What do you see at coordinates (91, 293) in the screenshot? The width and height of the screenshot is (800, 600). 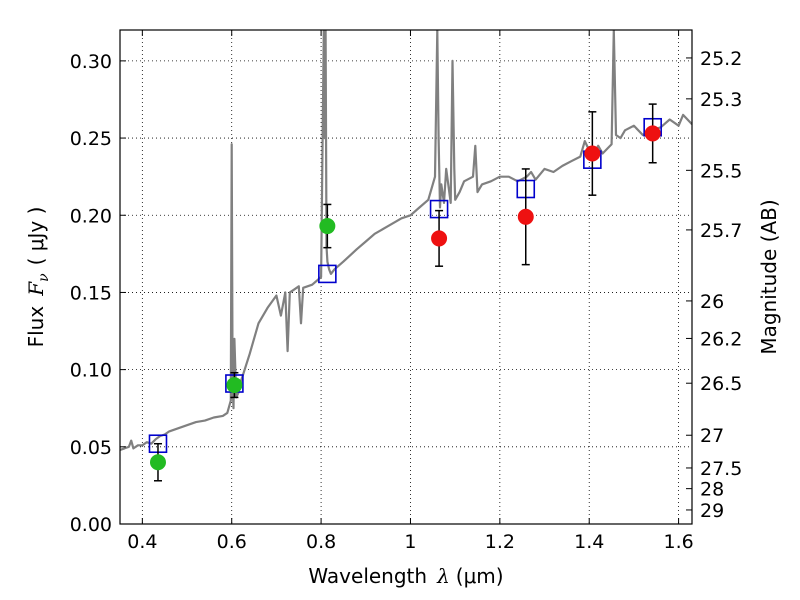 I see `y-tick-label: 0.15` at bounding box center [91, 293].